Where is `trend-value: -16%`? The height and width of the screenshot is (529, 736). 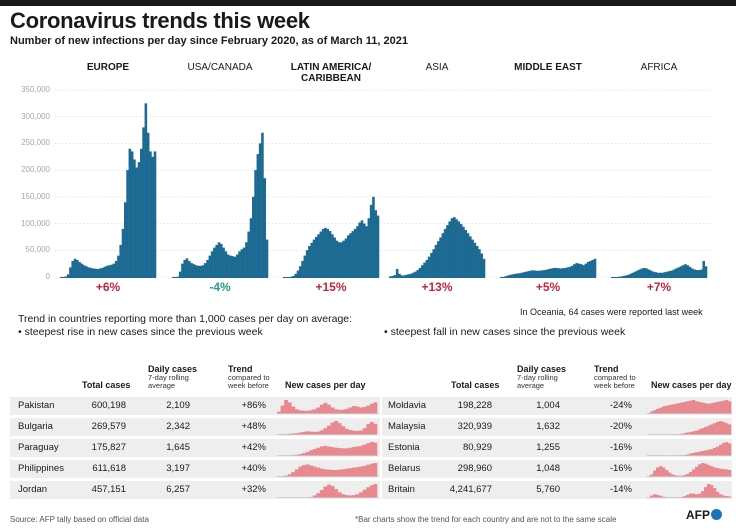 trend-value: -16% is located at coordinates (620, 447).